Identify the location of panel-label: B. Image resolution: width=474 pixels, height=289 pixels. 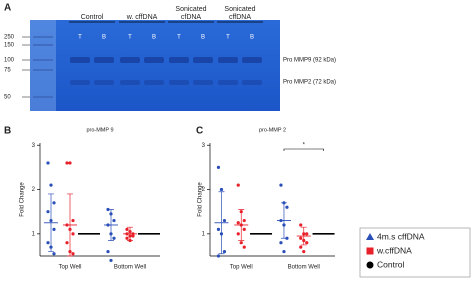
(7, 131).